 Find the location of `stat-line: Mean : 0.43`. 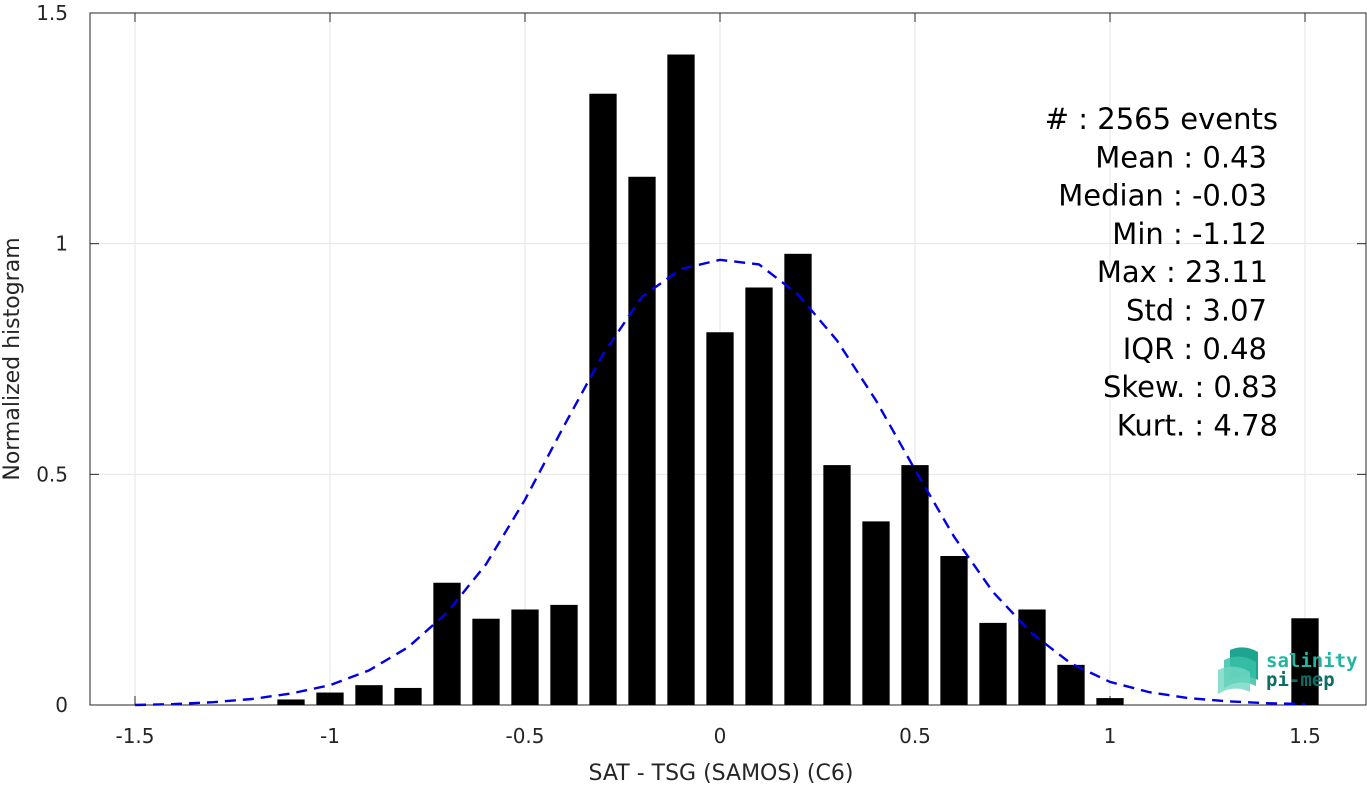

stat-line: Mean : 0.43 is located at coordinates (1181, 157).